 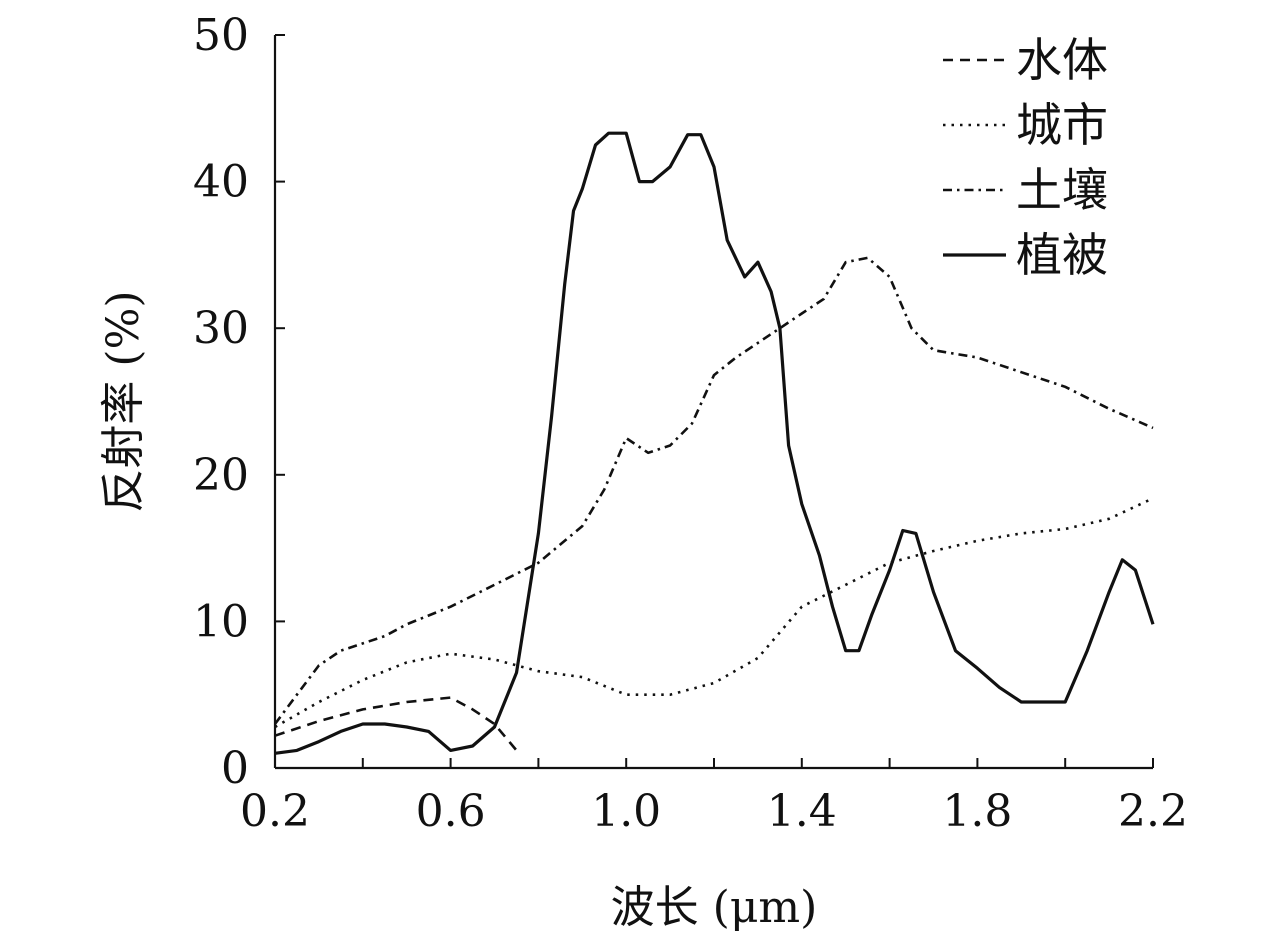 What do you see at coordinates (221, 35) in the screenshot?
I see `y-tick-label: 50` at bounding box center [221, 35].